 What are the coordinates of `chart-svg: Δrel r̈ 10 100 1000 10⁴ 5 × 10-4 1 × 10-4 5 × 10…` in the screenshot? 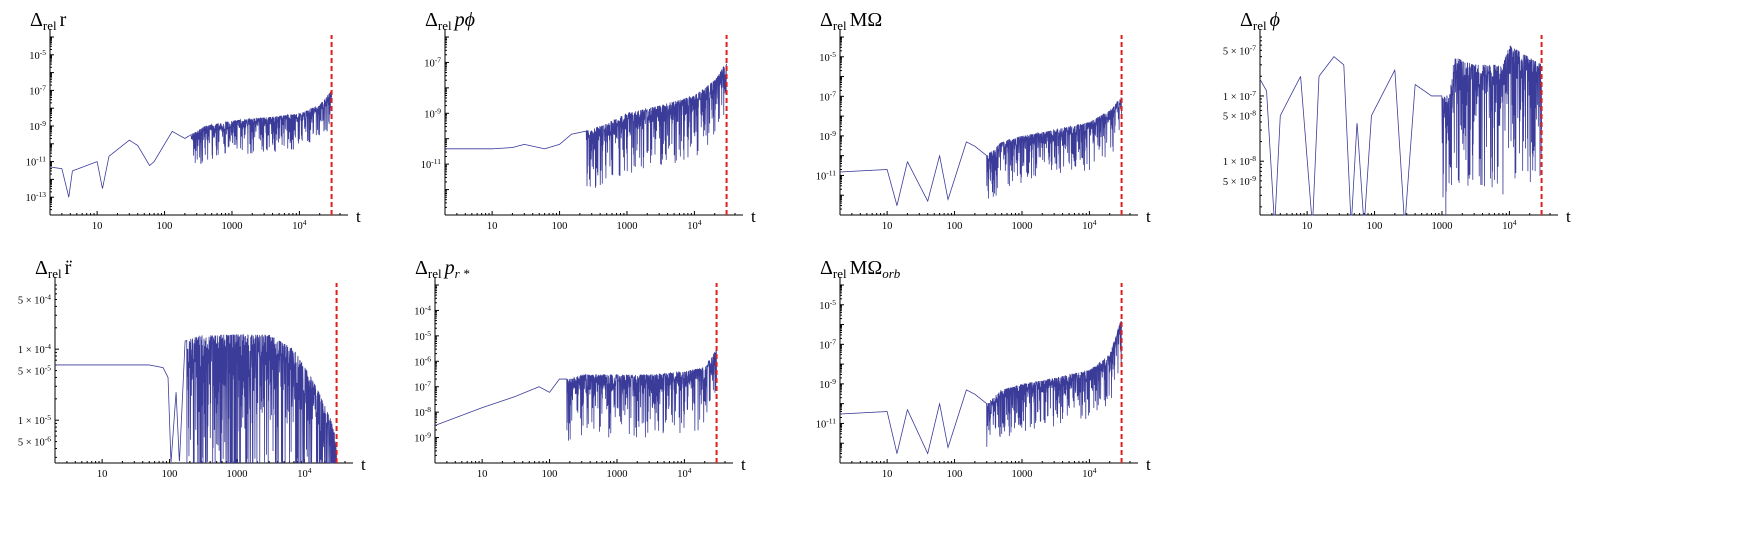 It's located at (192, 368).